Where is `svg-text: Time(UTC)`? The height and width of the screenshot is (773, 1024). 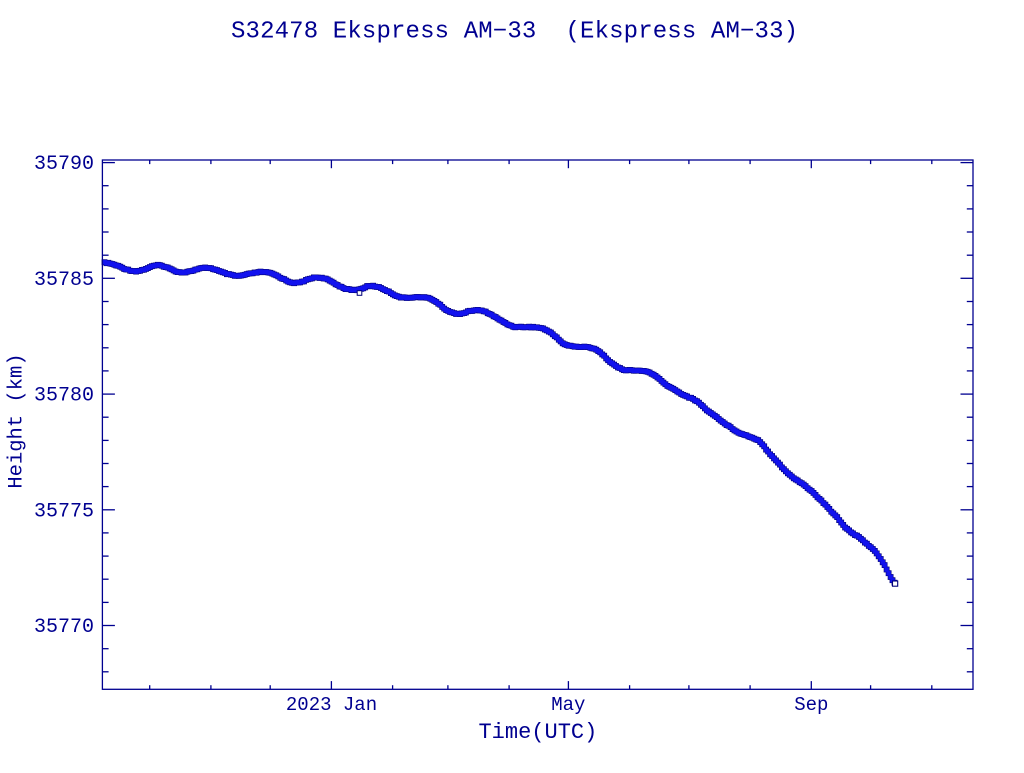 svg-text: Time(UTC) is located at coordinates (537, 732).